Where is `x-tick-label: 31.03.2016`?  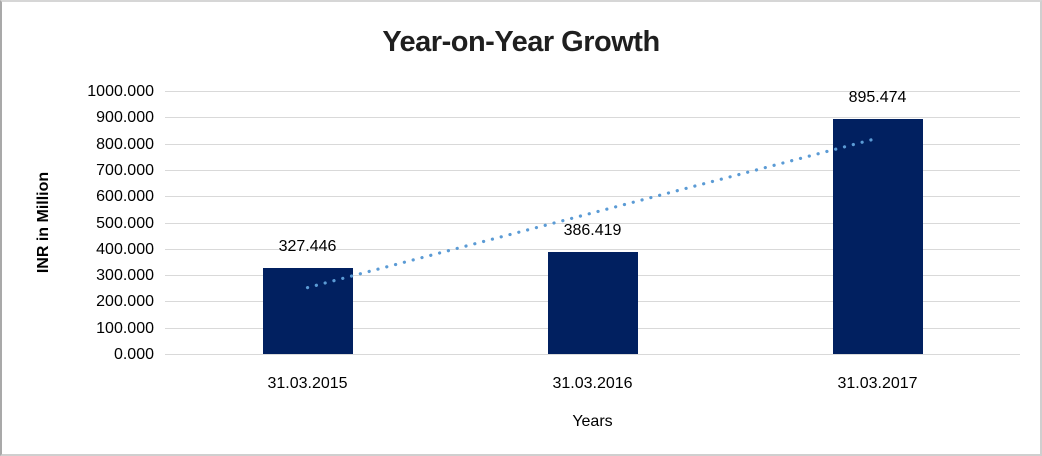 x-tick-label: 31.03.2016 is located at coordinates (592, 383).